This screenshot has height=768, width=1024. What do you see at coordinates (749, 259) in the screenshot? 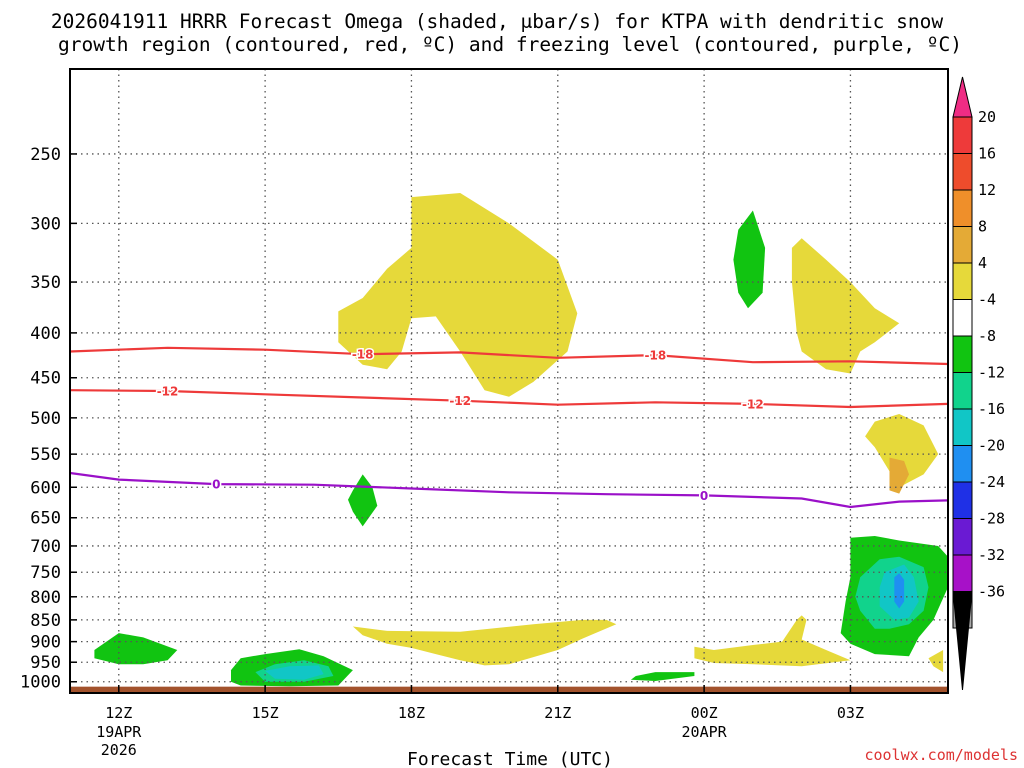
I see `shaded-region-green-upper` at bounding box center [749, 259].